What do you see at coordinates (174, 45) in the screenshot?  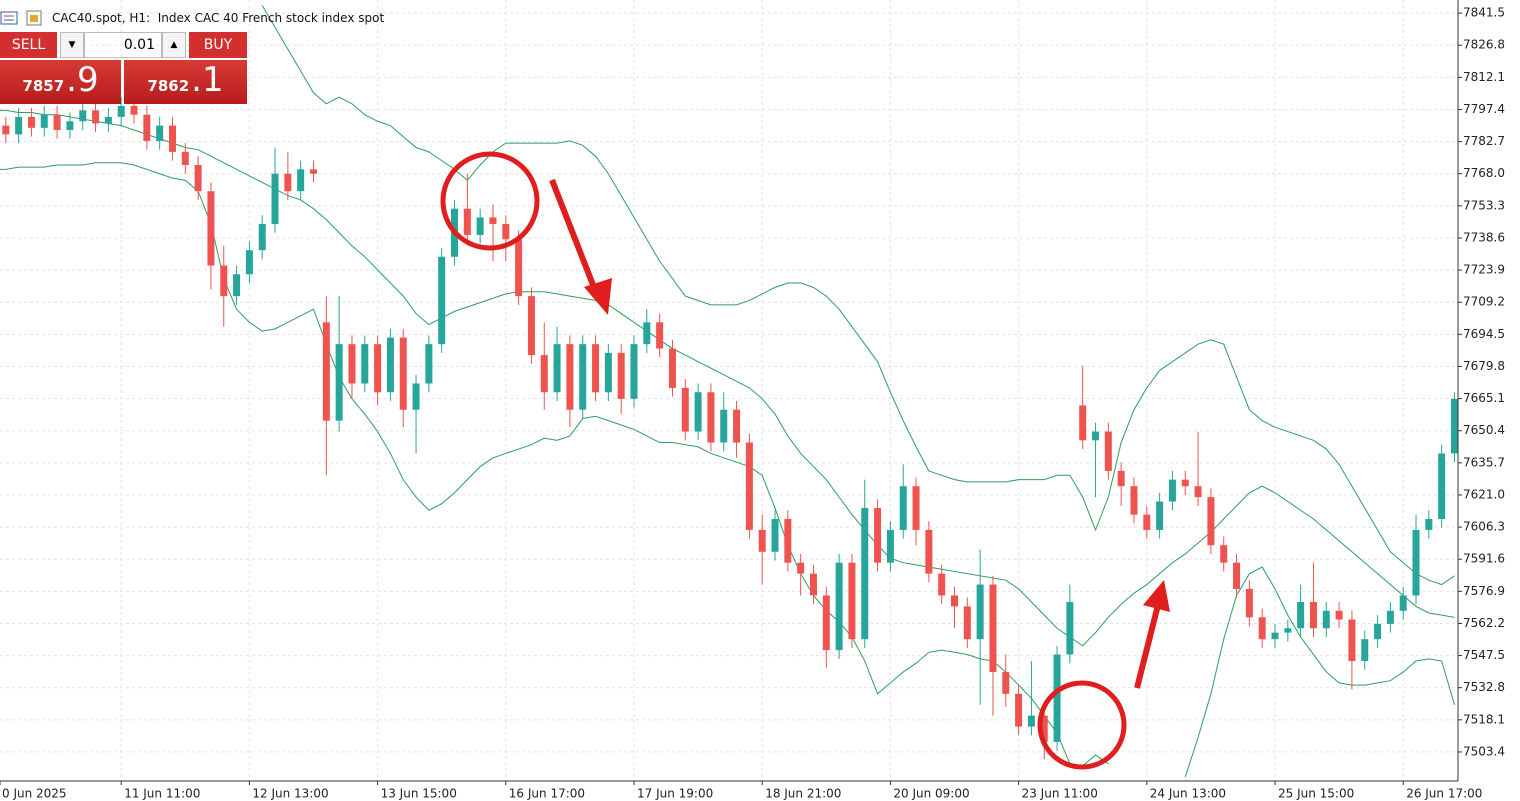 I see `volume-up: ▲` at bounding box center [174, 45].